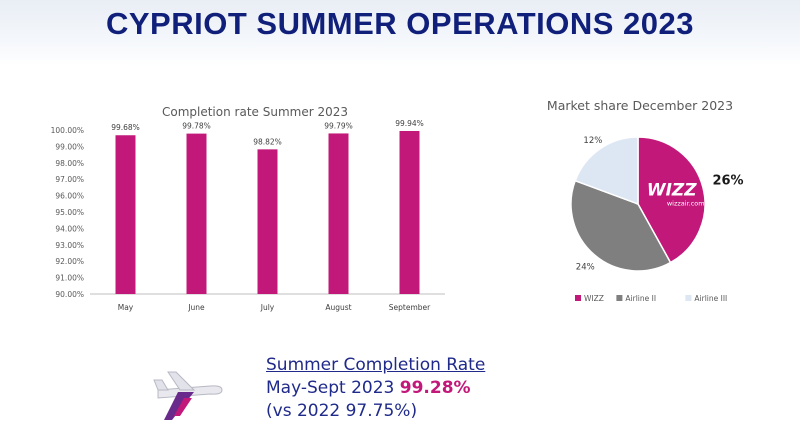 The height and width of the screenshot is (448, 800). What do you see at coordinates (69, 245) in the screenshot?
I see `y-tick-label: 93.00%` at bounding box center [69, 245].